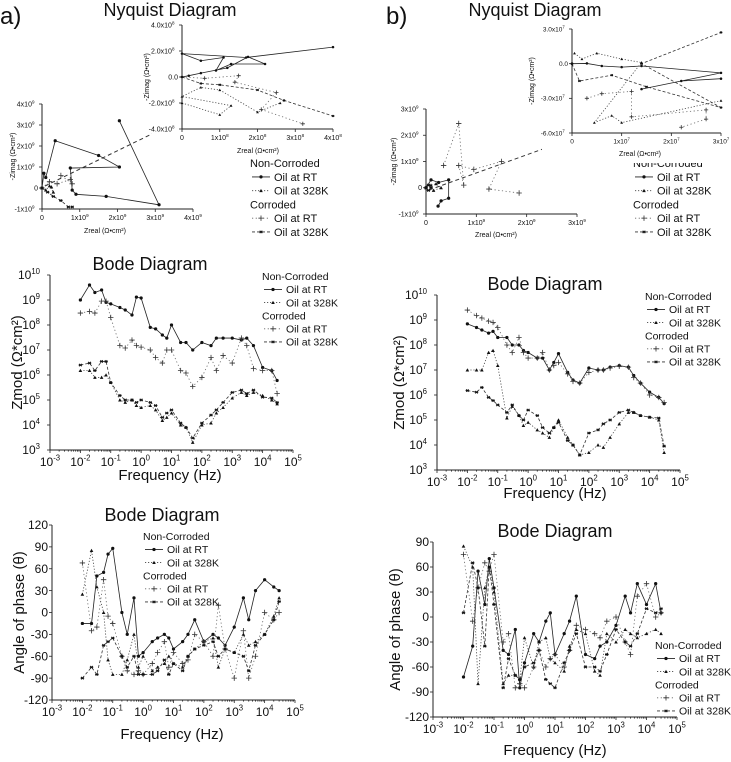  What do you see at coordinates (423, 567) in the screenshot?
I see `tick-mantissa: 60` at bounding box center [423, 567].